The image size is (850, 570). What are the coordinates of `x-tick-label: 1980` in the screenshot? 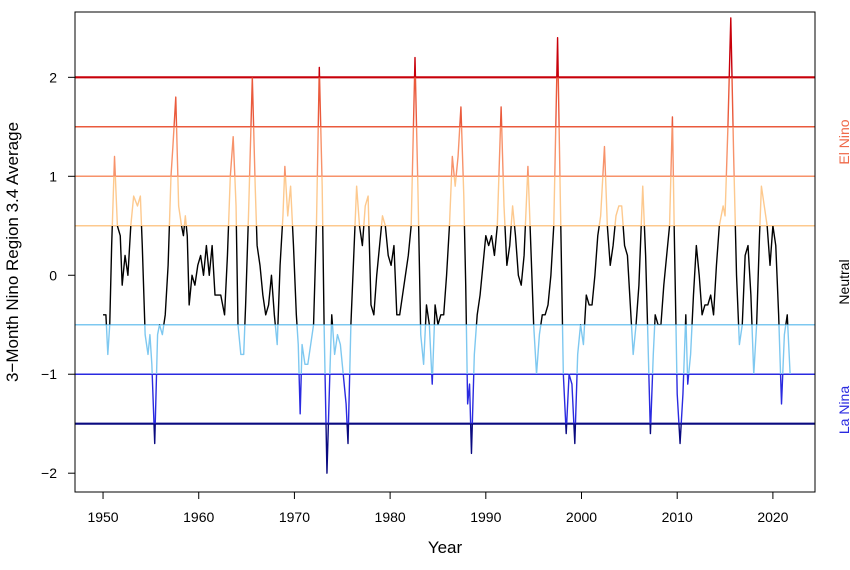 It's located at (390, 517).